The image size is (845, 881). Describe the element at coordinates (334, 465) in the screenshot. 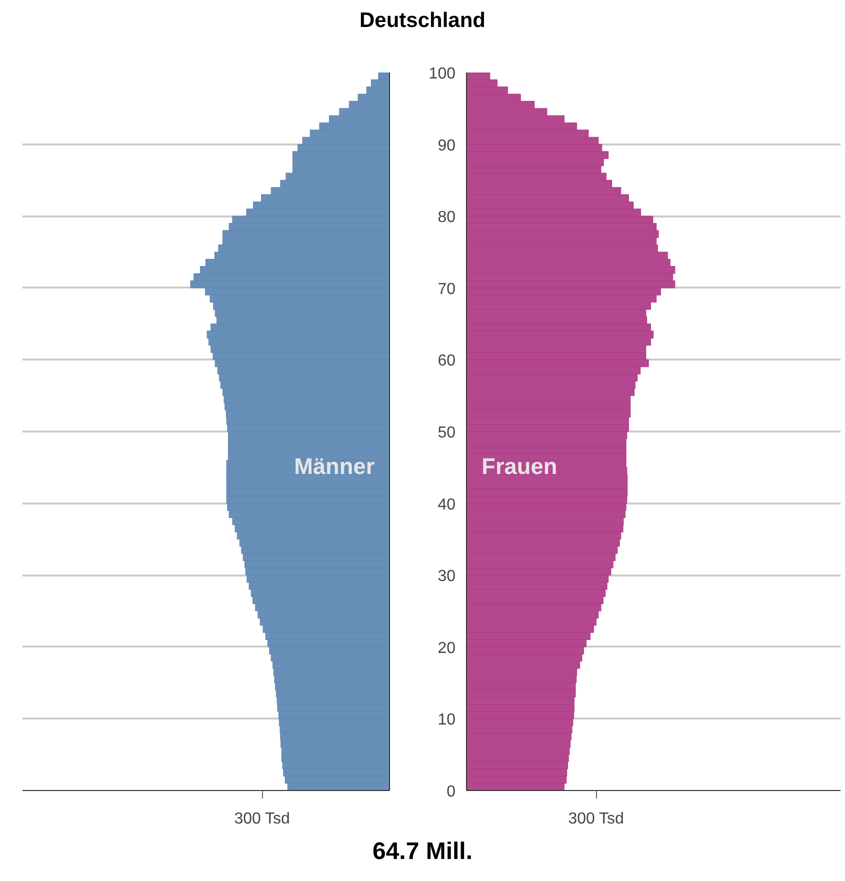

I see `series-label: Männer` at that location.